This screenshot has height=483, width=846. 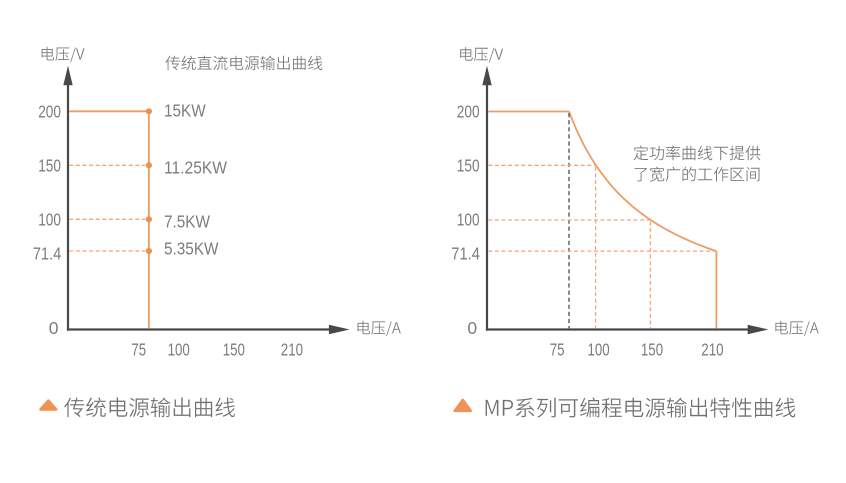 I want to click on svg-text: 7.5KW, so click(x=187, y=221).